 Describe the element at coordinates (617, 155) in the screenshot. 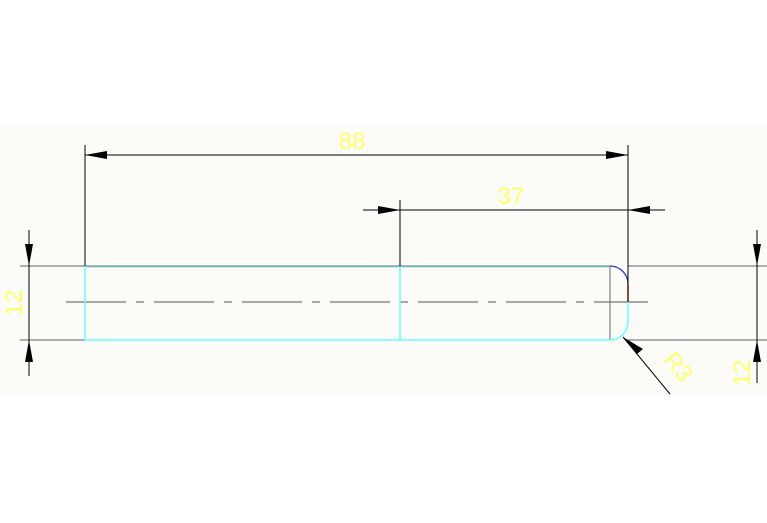

I see `arrow-88-right` at that location.